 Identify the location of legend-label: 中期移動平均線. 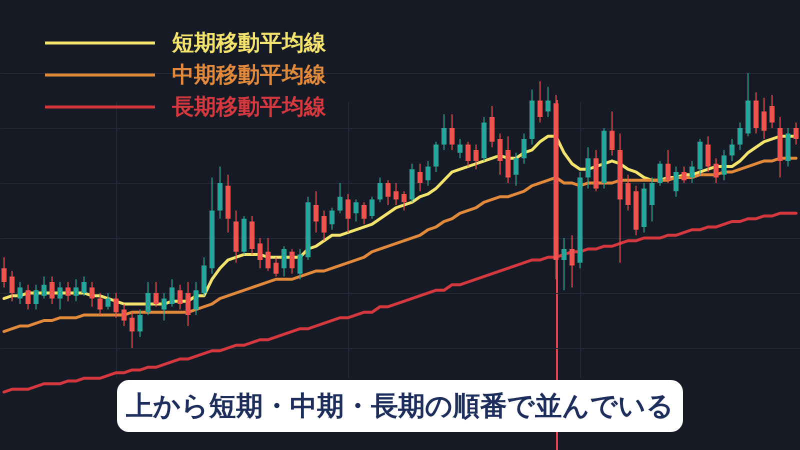
(249, 75).